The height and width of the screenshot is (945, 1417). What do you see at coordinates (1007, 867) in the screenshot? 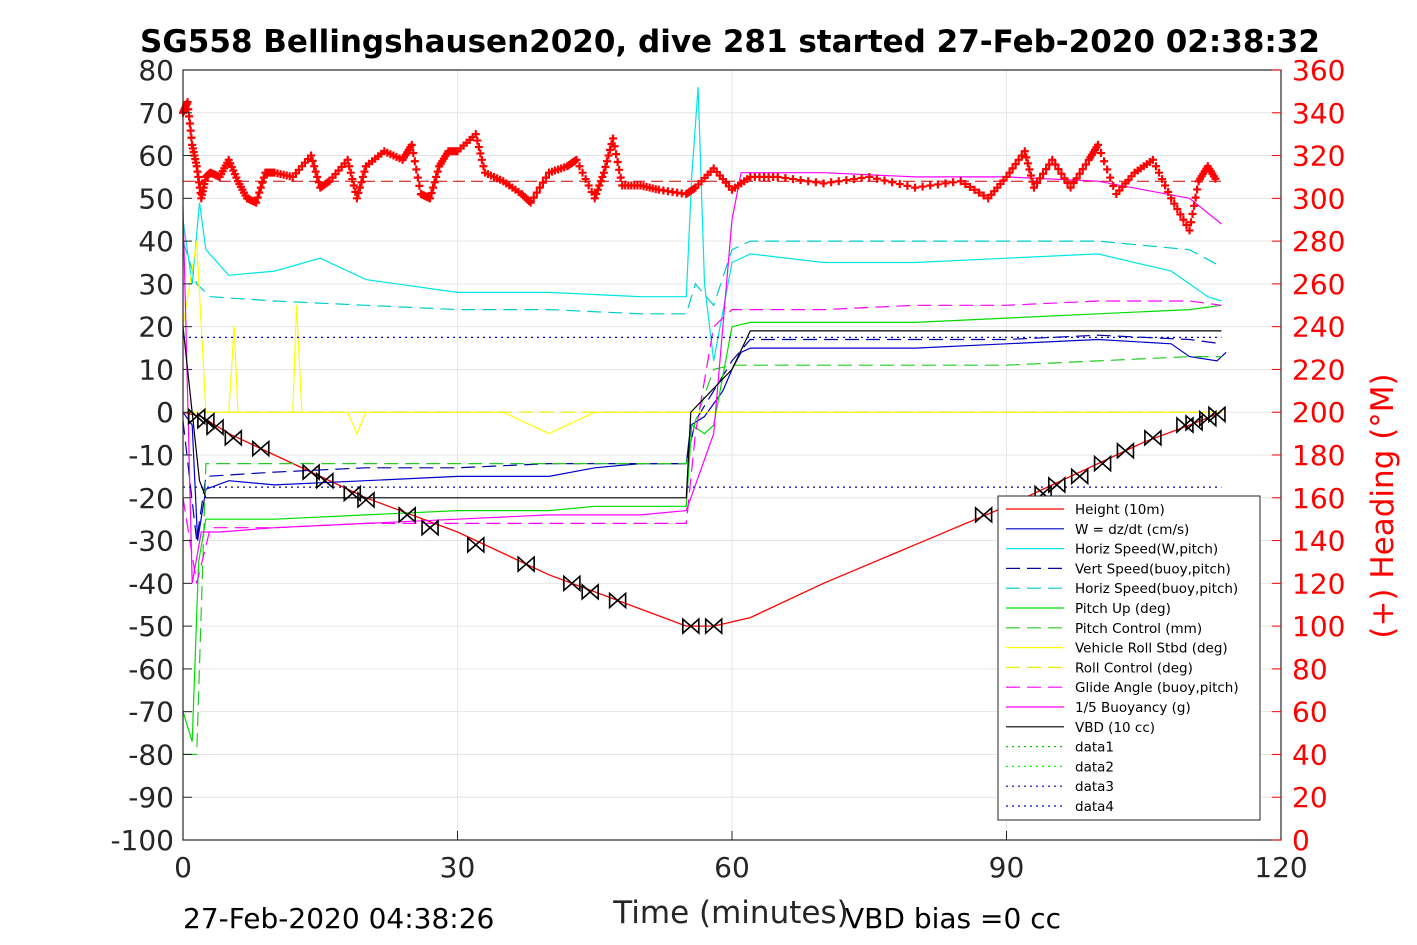
I see `x-tick-label: 90` at bounding box center [1007, 867].